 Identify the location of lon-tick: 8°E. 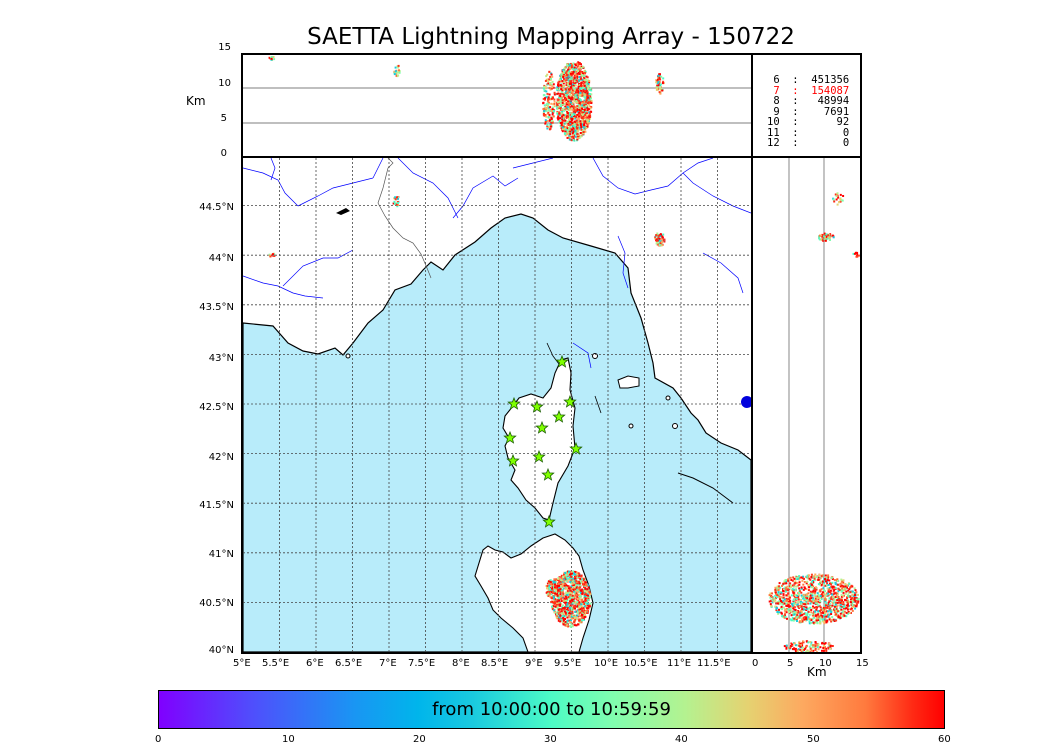
(461, 663).